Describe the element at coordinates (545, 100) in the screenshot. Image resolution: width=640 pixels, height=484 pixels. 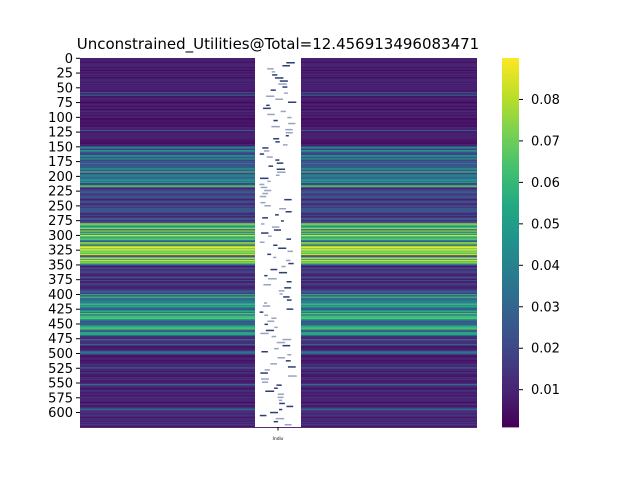
I see `colorbar-tick-label: 0.08` at that location.